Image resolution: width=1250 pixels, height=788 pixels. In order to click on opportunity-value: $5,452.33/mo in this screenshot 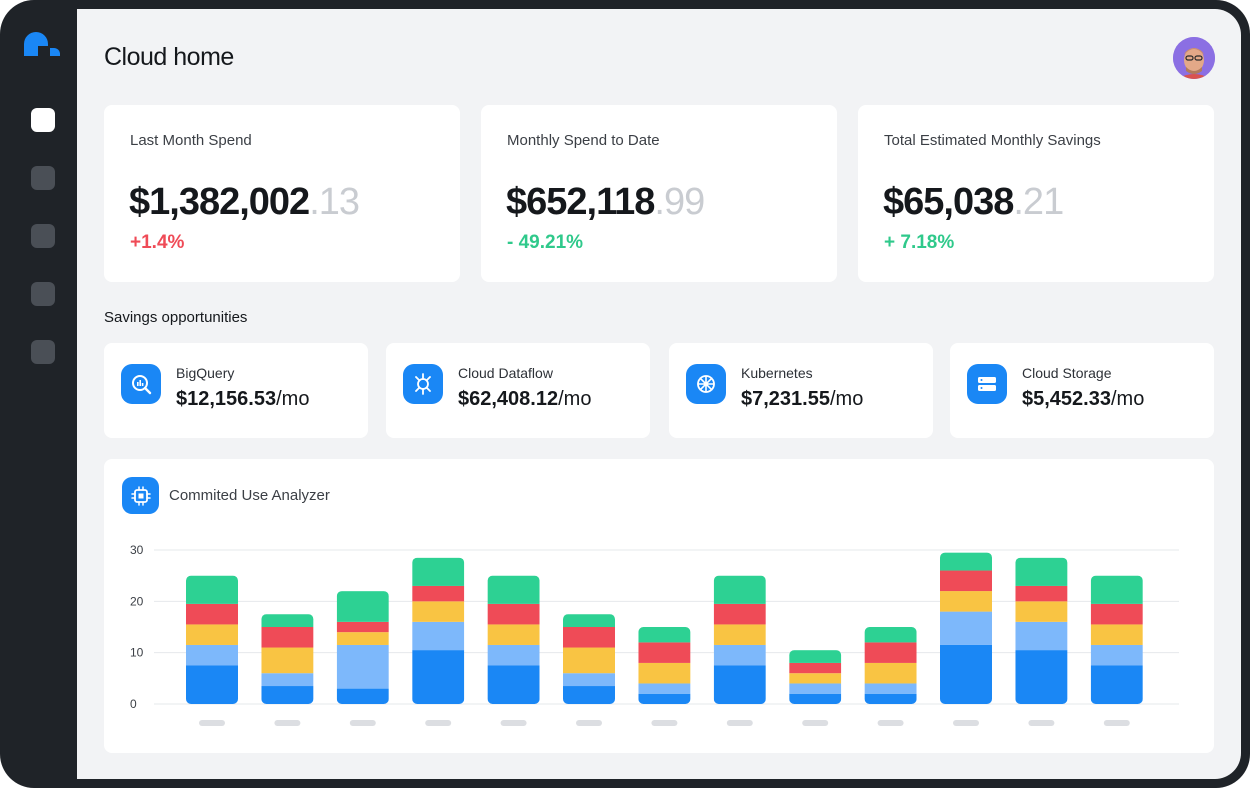, I will do `click(1083, 399)`.